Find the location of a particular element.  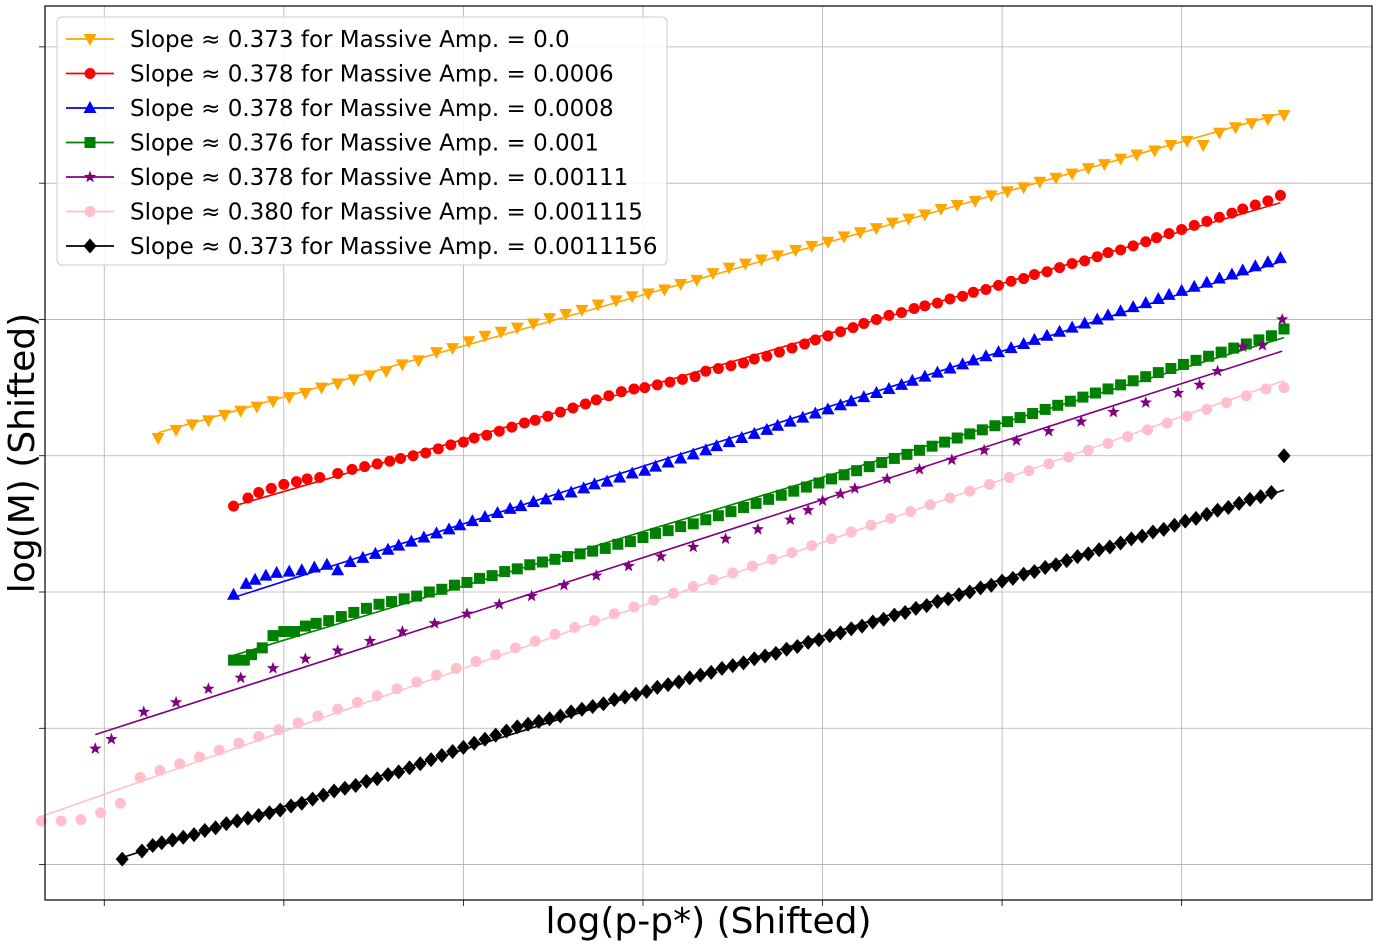

legend-label: Slope ≈ 0.378 for Massive Amp. = 0.0008 is located at coordinates (372, 109).